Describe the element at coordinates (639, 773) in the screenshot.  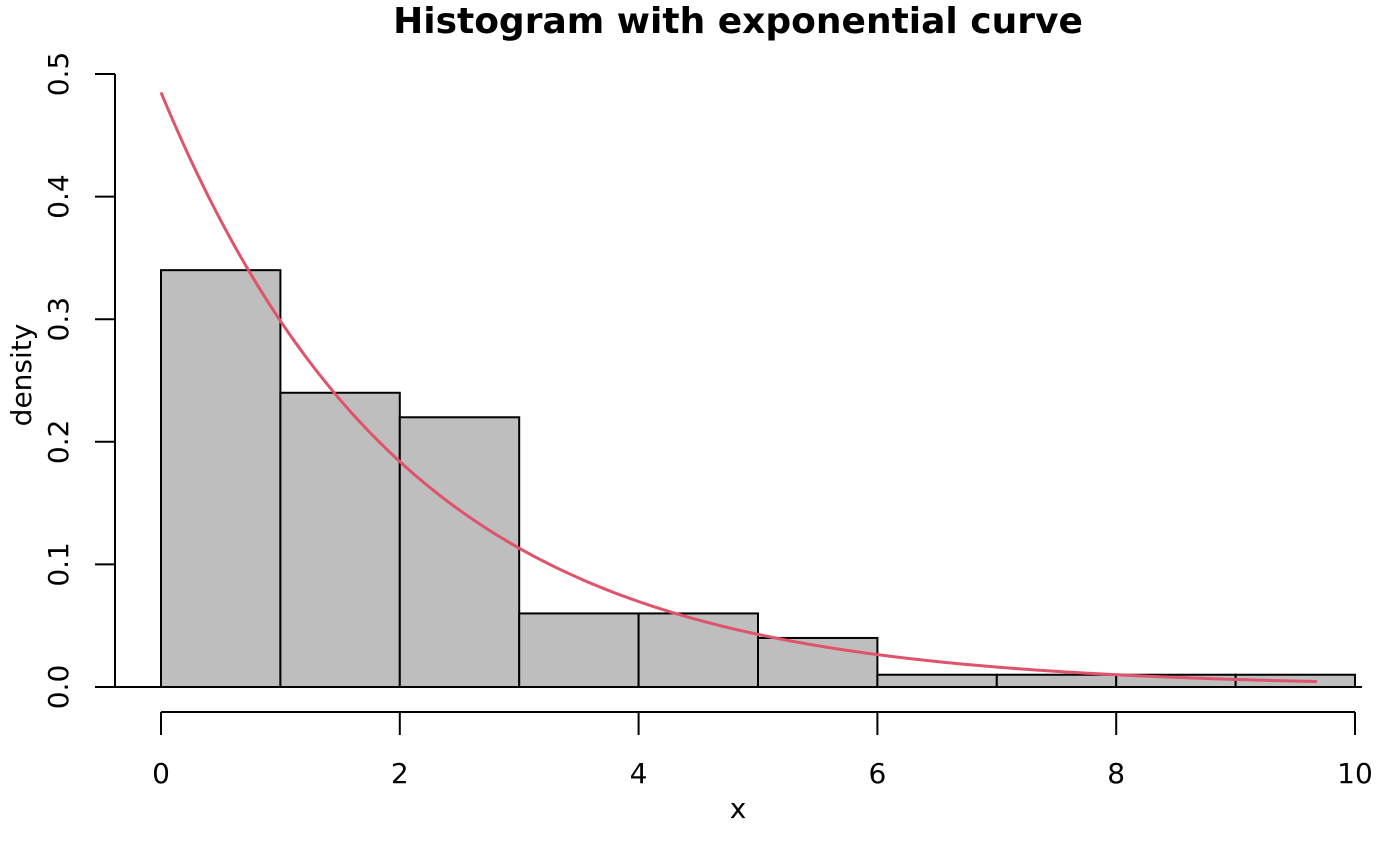
I see `x-tick-label: 4` at that location.